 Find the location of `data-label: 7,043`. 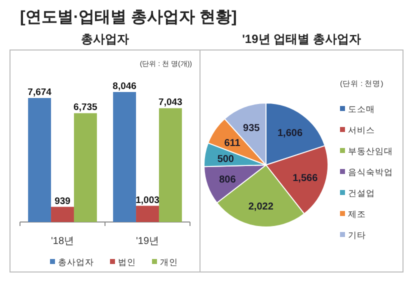

data-label: 7,043 is located at coordinates (170, 102).